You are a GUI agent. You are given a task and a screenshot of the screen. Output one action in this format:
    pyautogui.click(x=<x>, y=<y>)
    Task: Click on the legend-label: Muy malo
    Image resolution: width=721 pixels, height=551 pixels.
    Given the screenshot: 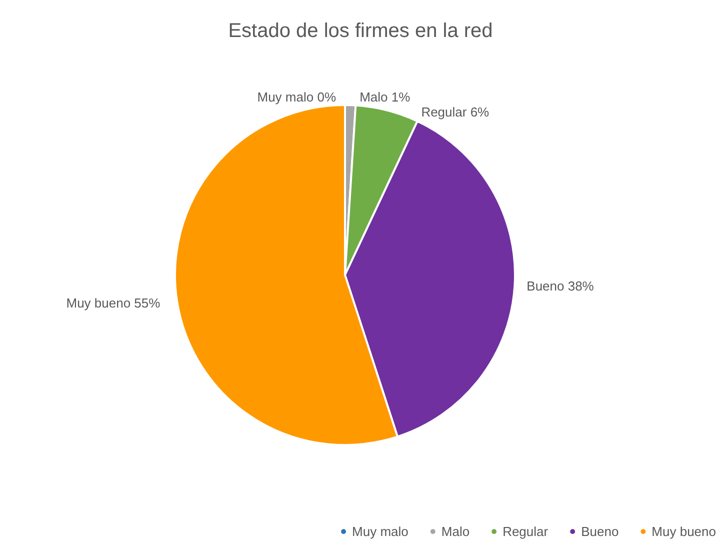 What is the action you would take?
    pyautogui.click(x=380, y=531)
    